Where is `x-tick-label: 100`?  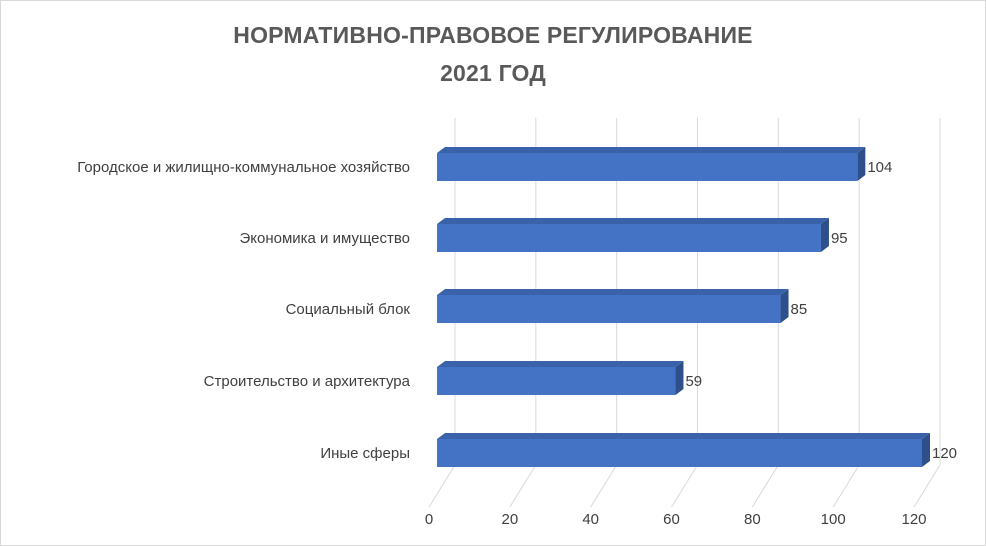
x-tick-label: 100 is located at coordinates (833, 519).